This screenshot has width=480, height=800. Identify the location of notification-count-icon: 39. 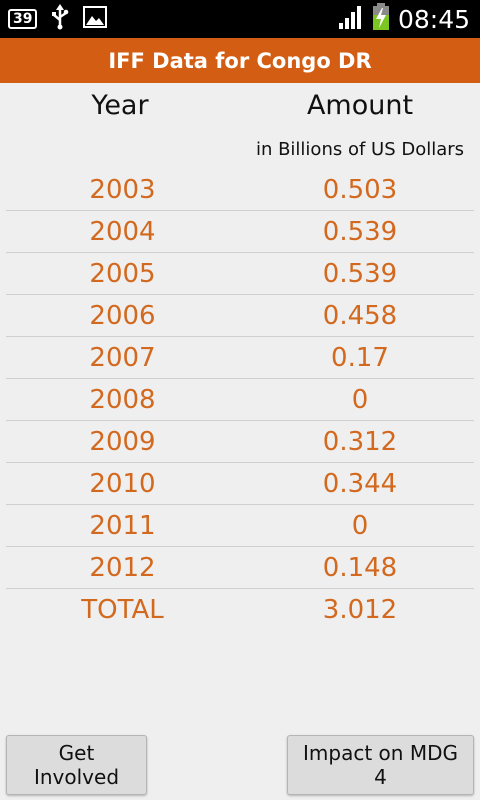
(23, 19).